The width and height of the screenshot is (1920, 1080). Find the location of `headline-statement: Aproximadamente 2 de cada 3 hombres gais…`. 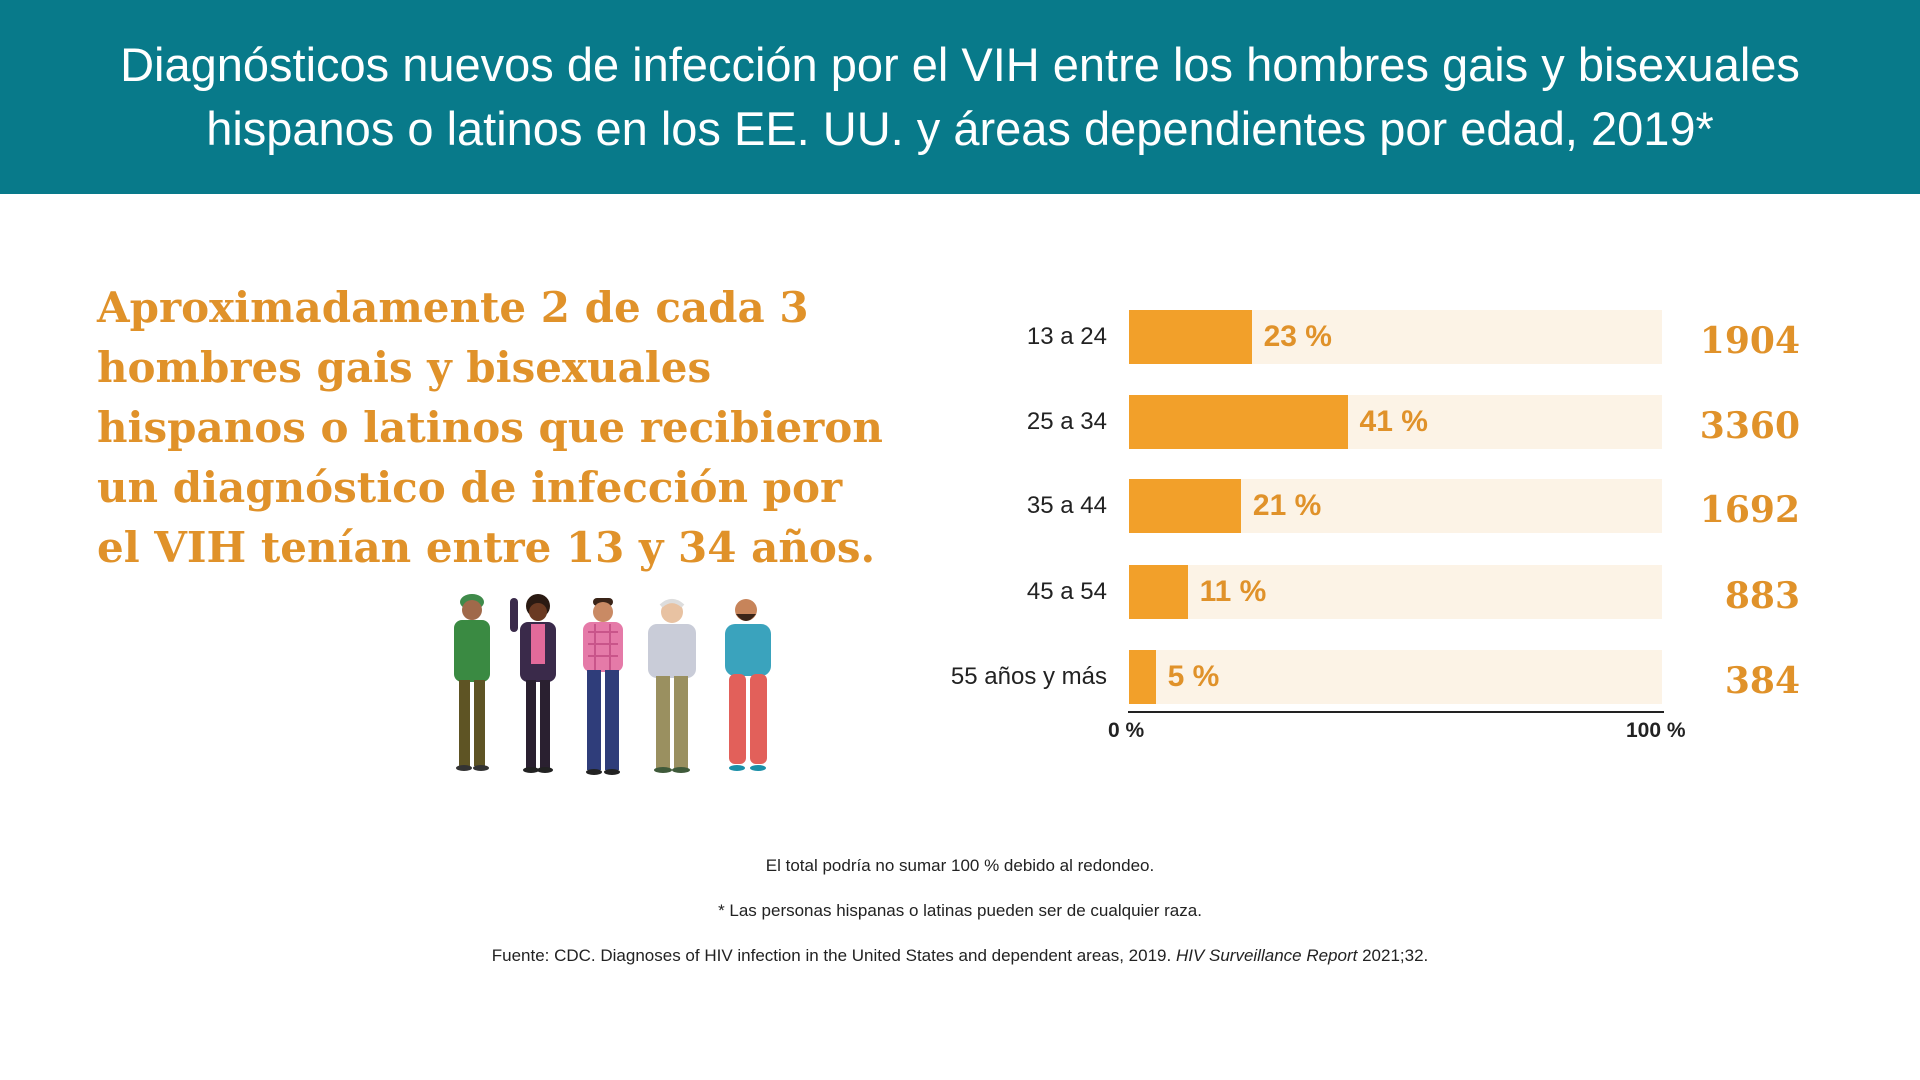

headline-statement: Aproximadamente 2 de cada 3 hombres gais… is located at coordinates (490, 428).